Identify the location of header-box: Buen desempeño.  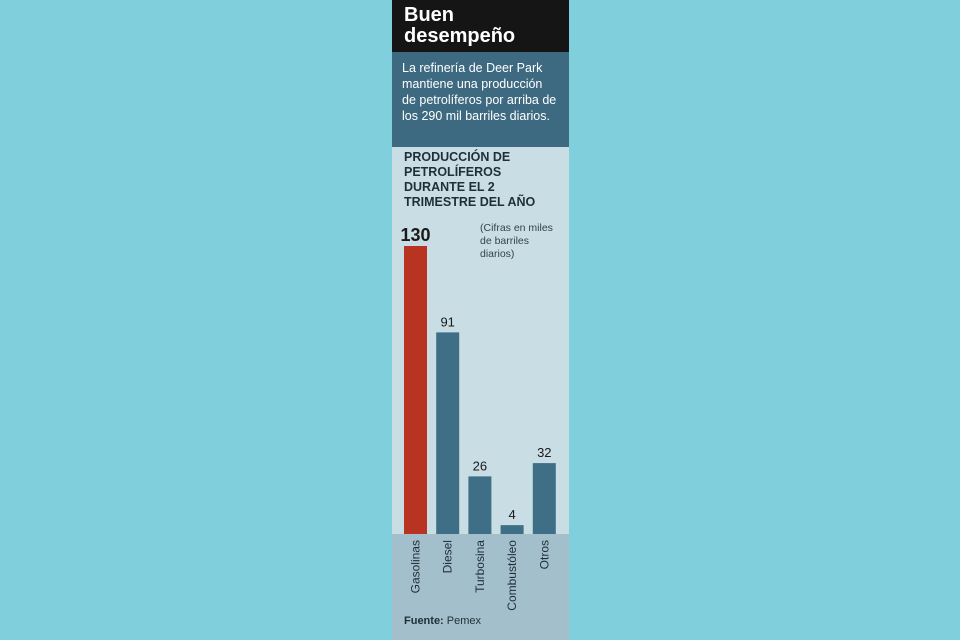
(480, 26).